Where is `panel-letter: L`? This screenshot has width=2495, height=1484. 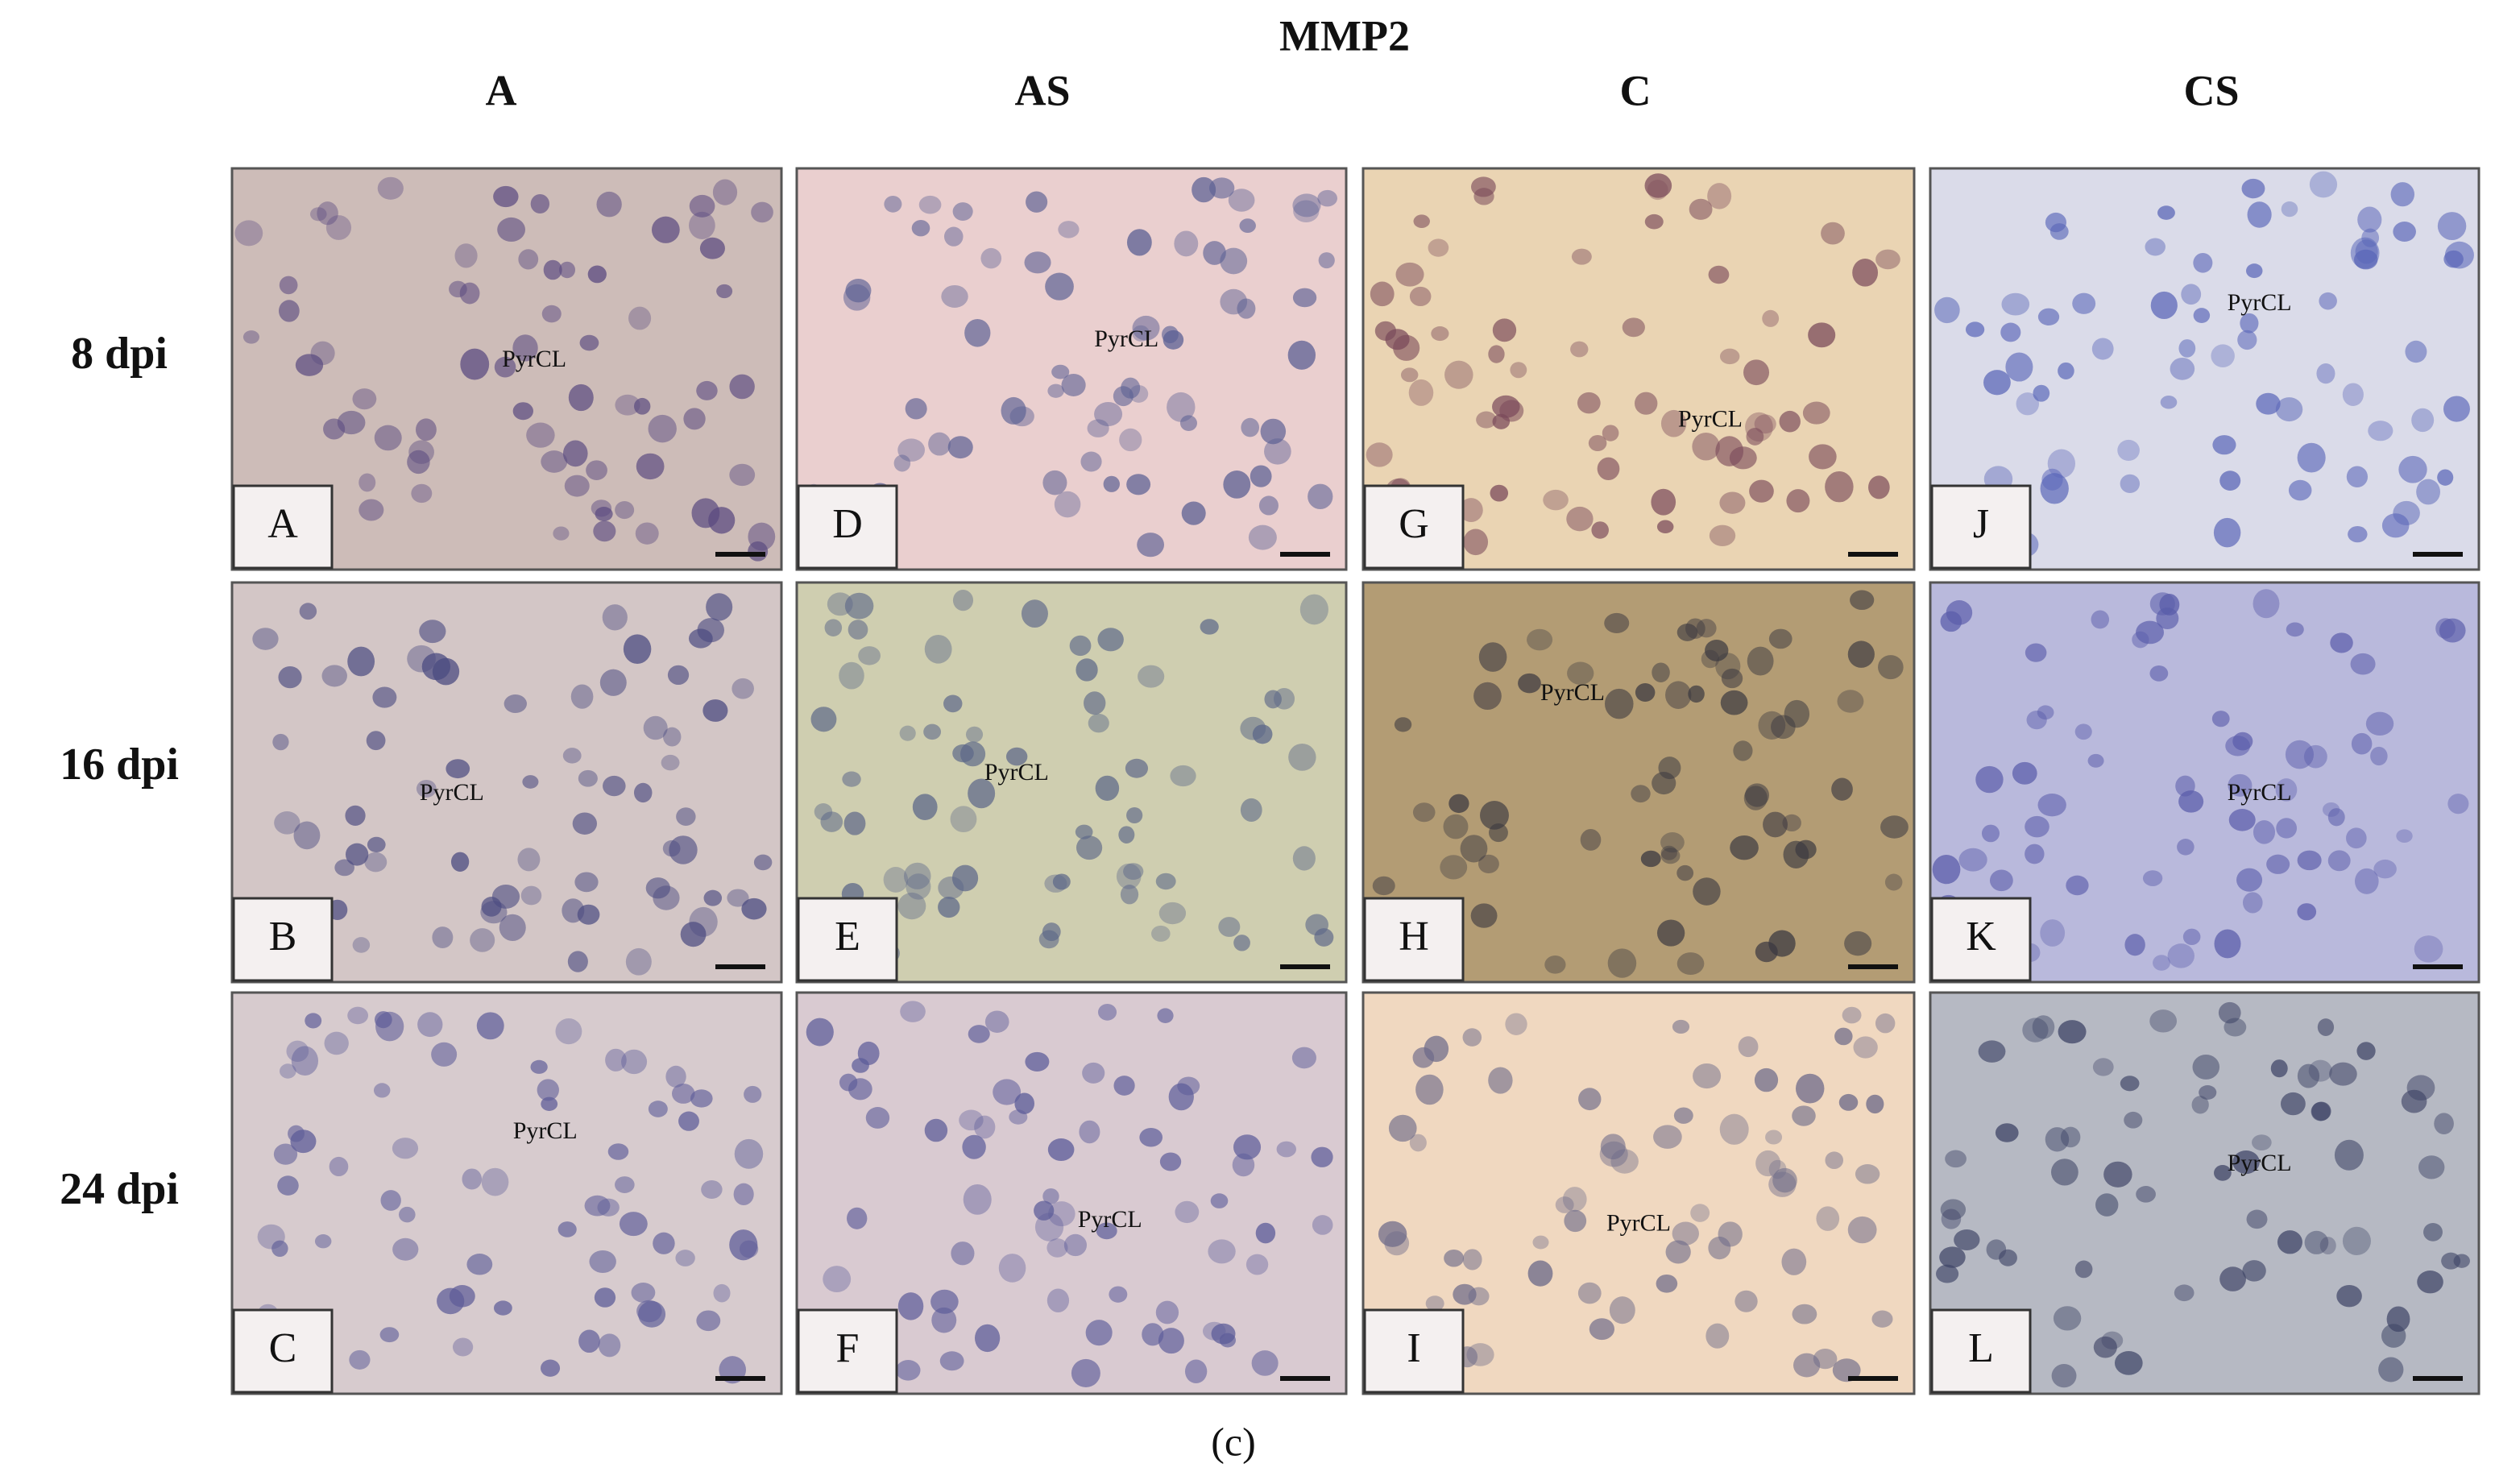
panel-letter: L is located at coordinates (1981, 1348).